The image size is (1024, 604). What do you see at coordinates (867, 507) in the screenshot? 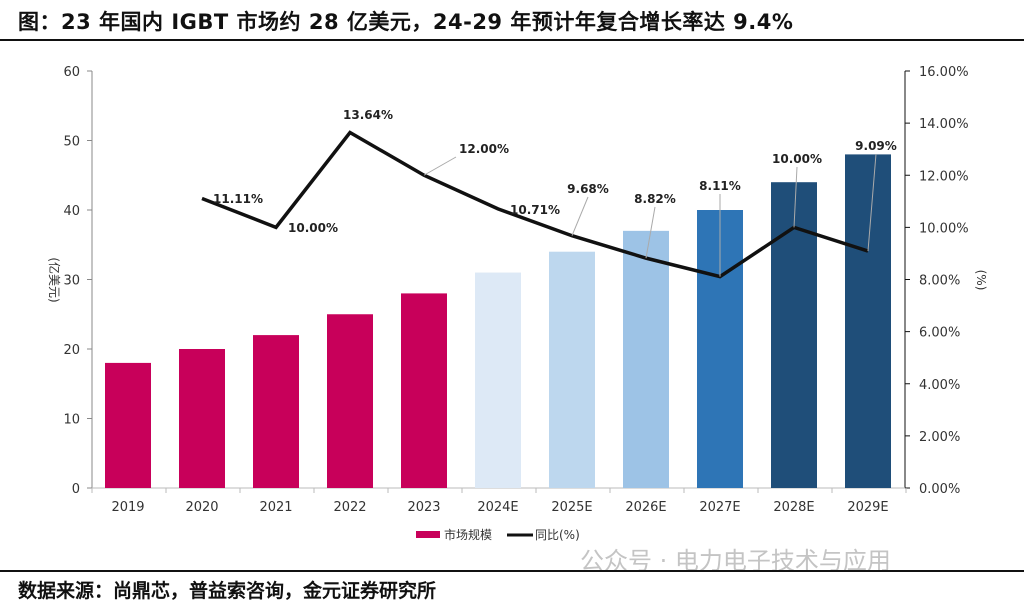
I see `x-tick-label: 2029E` at bounding box center [867, 507].